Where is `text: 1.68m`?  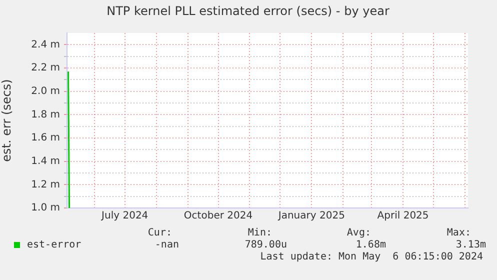
text: 1.68m is located at coordinates (371, 245).